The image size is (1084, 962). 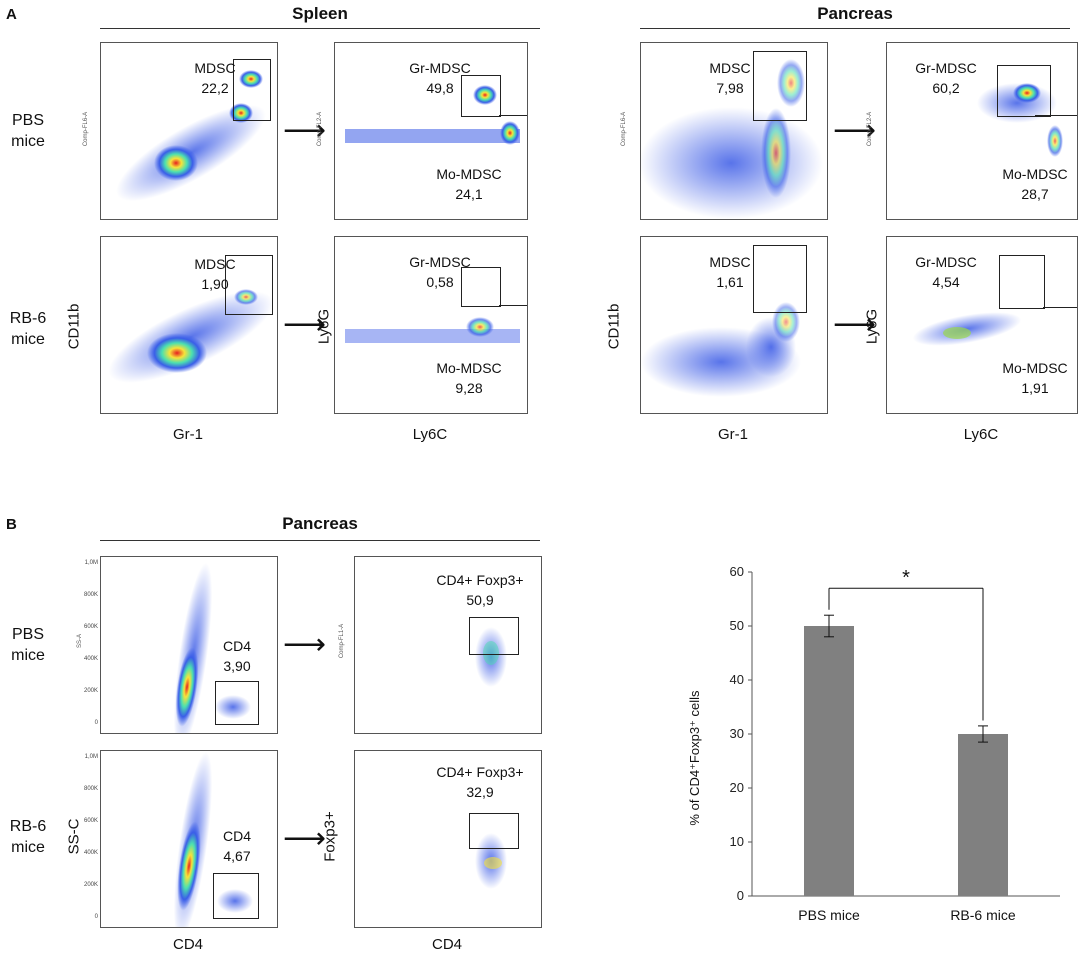 I want to click on gate-label-gr-mdsc: Gr-MDSC 60,2, so click(x=946, y=78).